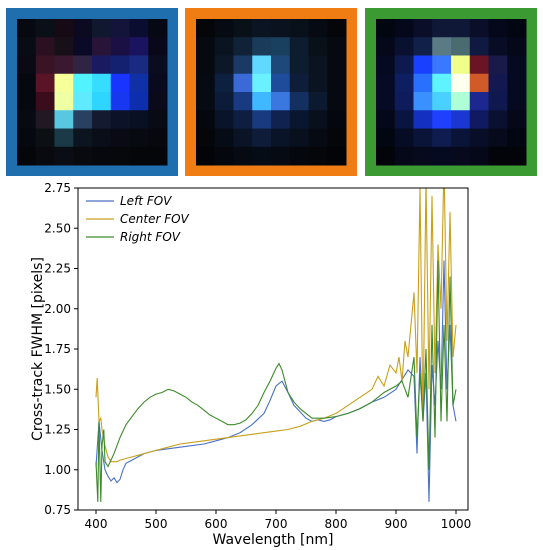 The image size is (543, 550). I want to click on fov-center-image, so click(271, 92).